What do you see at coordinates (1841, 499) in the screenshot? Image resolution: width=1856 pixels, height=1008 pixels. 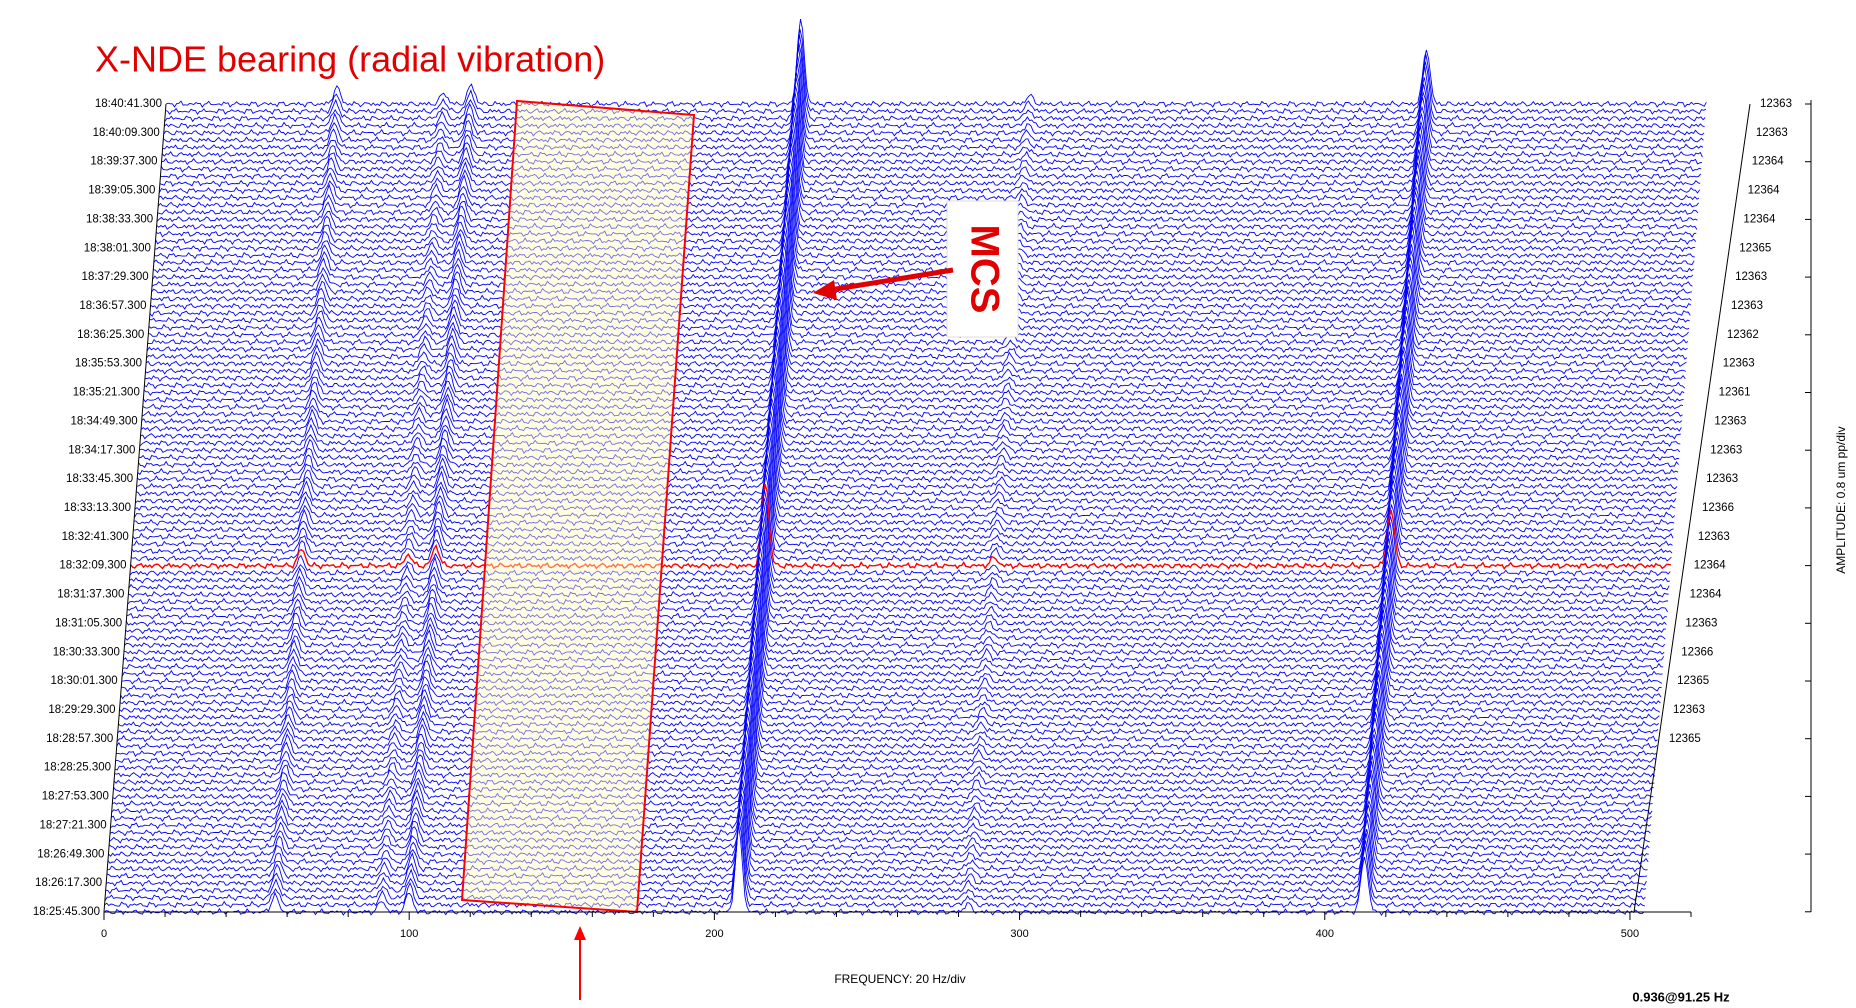 I see `y-axis-label: AMPLITUDE: 0.8 um pp/div` at bounding box center [1841, 499].